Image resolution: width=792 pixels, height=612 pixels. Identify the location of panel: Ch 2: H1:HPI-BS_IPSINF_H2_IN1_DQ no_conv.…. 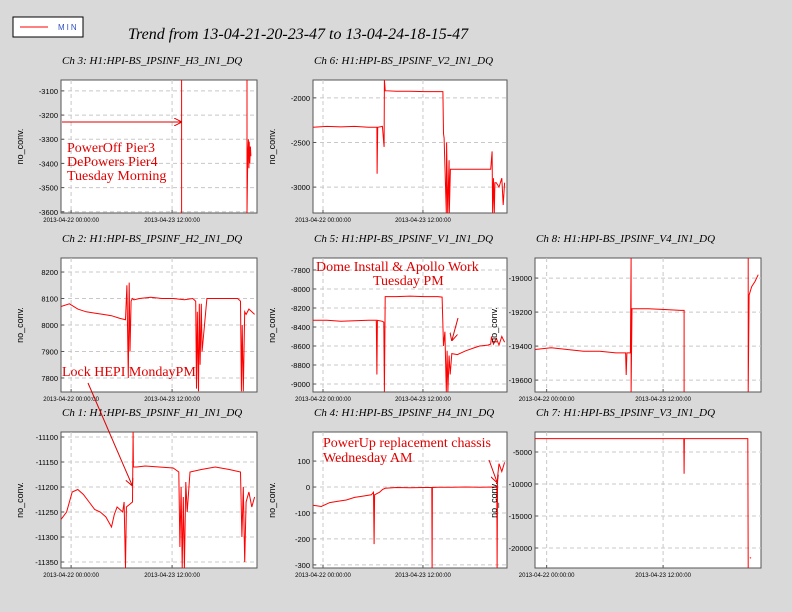
(136, 318).